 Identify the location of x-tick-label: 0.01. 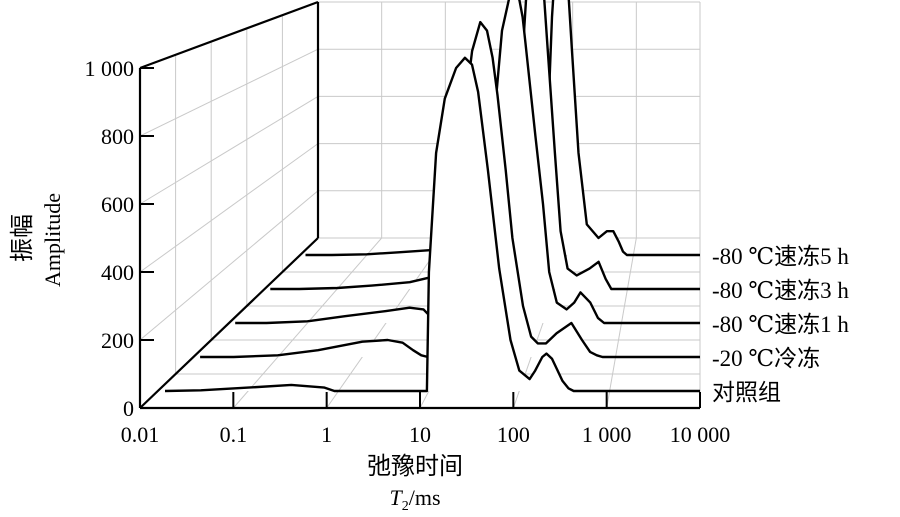
(140, 434).